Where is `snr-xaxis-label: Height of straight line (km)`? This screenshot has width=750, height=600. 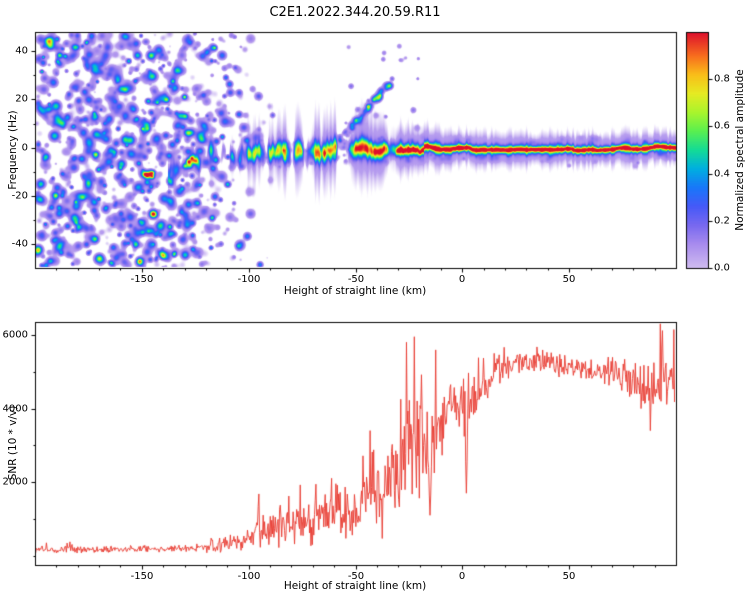
snr-xaxis-label: Height of straight line (km) is located at coordinates (355, 586).